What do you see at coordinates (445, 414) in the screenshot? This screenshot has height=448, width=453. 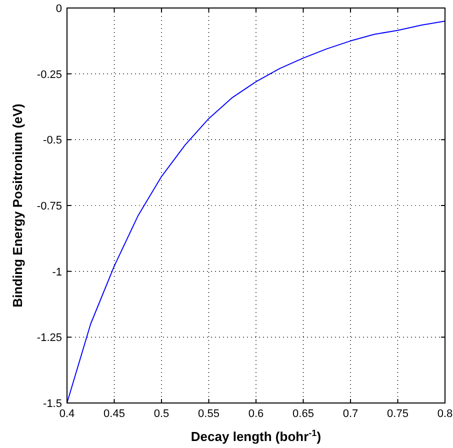 I see `x-tick-label: 0.8` at bounding box center [445, 414].